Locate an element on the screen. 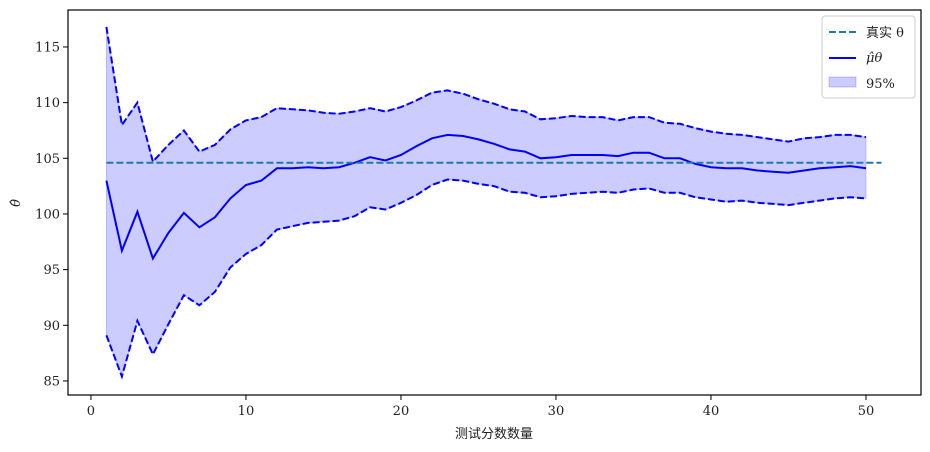 Image resolution: width=930 pixels, height=452 pixels. svg-text: θ̂ is located at coordinates (16, 203).